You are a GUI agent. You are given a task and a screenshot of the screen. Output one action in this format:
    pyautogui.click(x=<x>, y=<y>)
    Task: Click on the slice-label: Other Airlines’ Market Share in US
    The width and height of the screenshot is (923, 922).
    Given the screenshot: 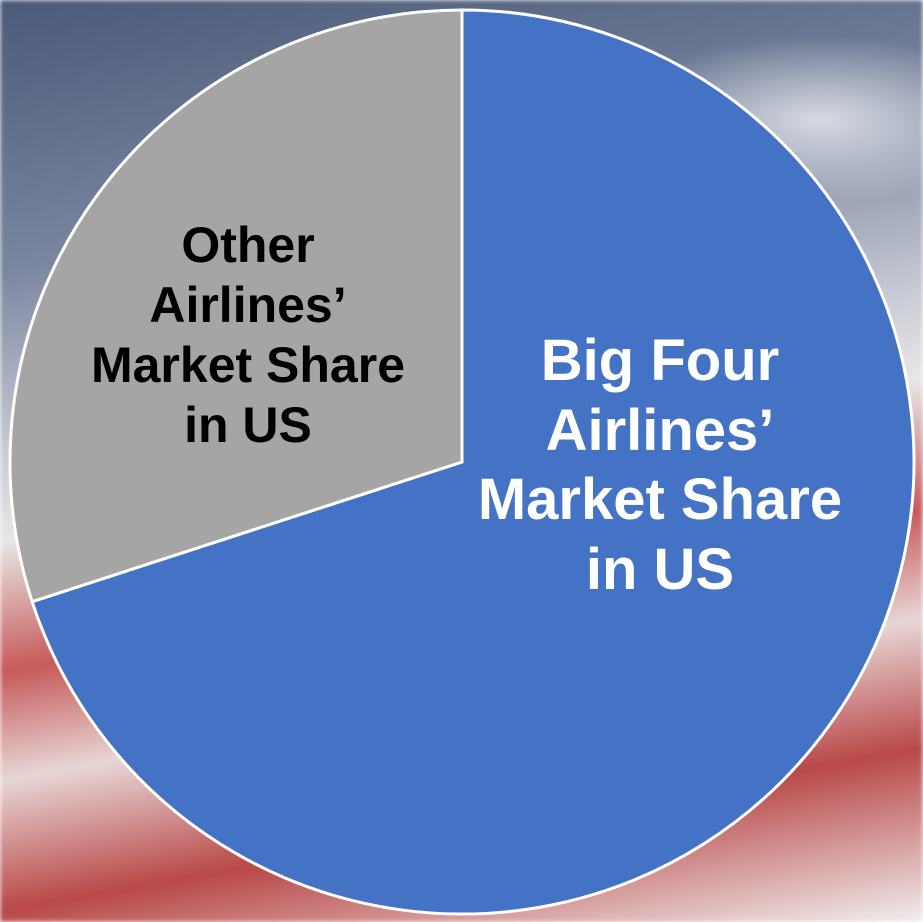 What is the action you would take?
    pyautogui.click(x=248, y=335)
    